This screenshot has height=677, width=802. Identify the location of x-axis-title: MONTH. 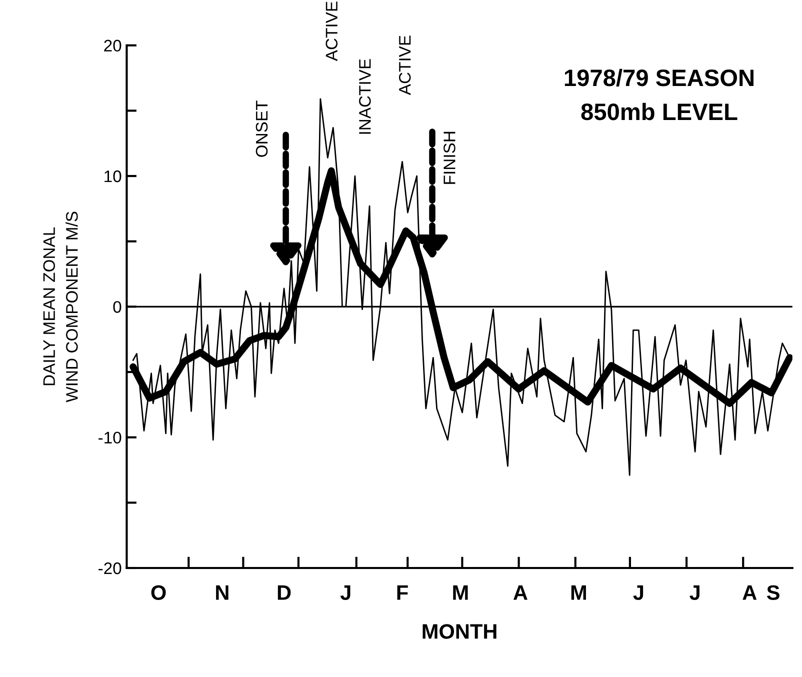
(459, 631).